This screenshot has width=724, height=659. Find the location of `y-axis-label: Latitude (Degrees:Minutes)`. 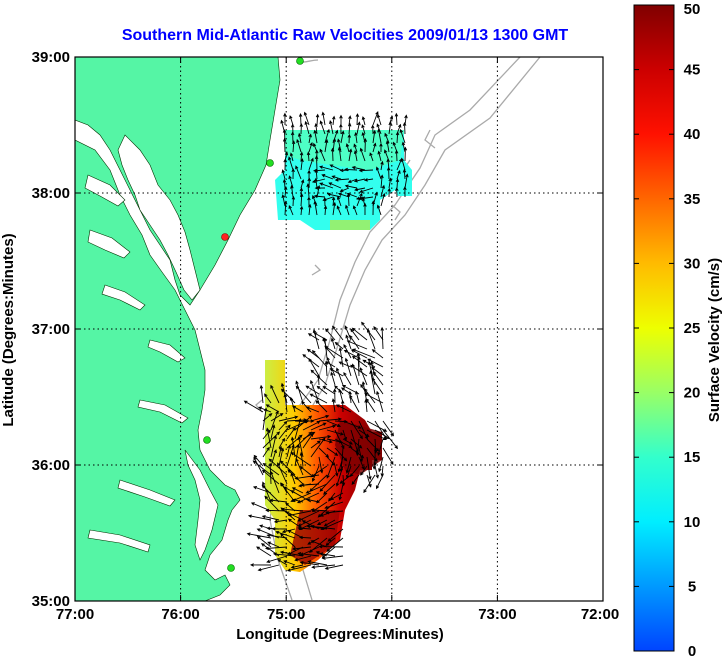

y-axis-label: Latitude (Degrees:Minutes) is located at coordinates (8, 329).